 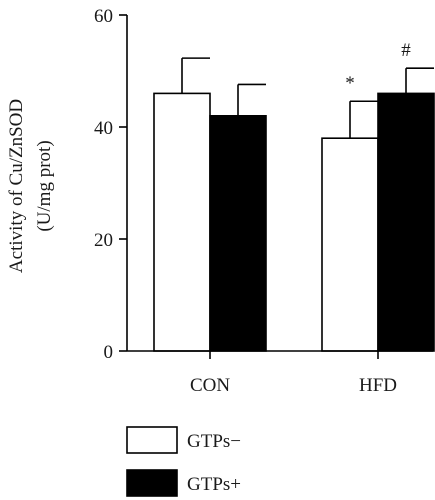 I want to click on y-tick-label-40: 40, so click(x=103, y=128).